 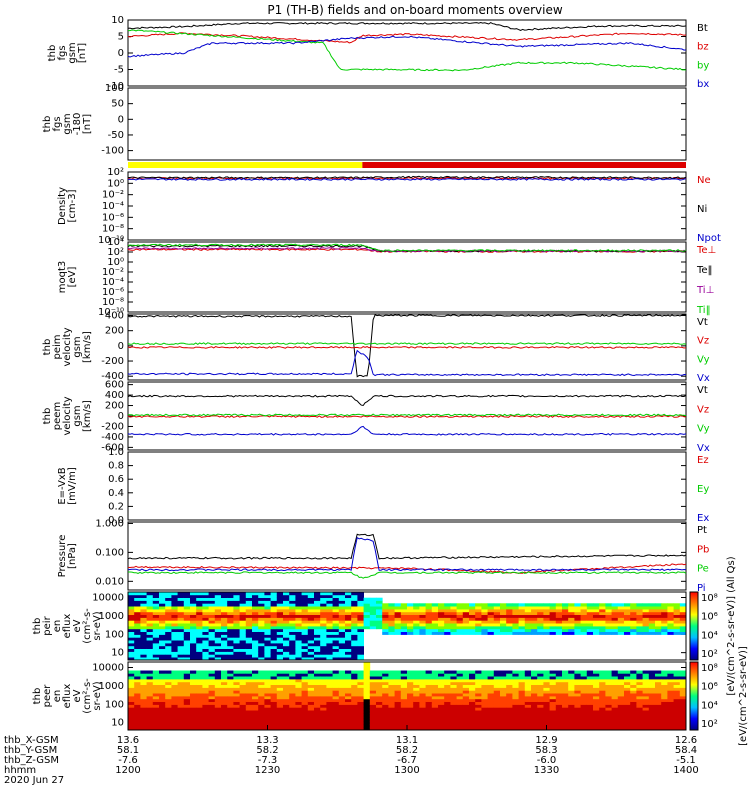 What do you see at coordinates (407, 363) in the screenshot?
I see `series-line-Vx` at bounding box center [407, 363].